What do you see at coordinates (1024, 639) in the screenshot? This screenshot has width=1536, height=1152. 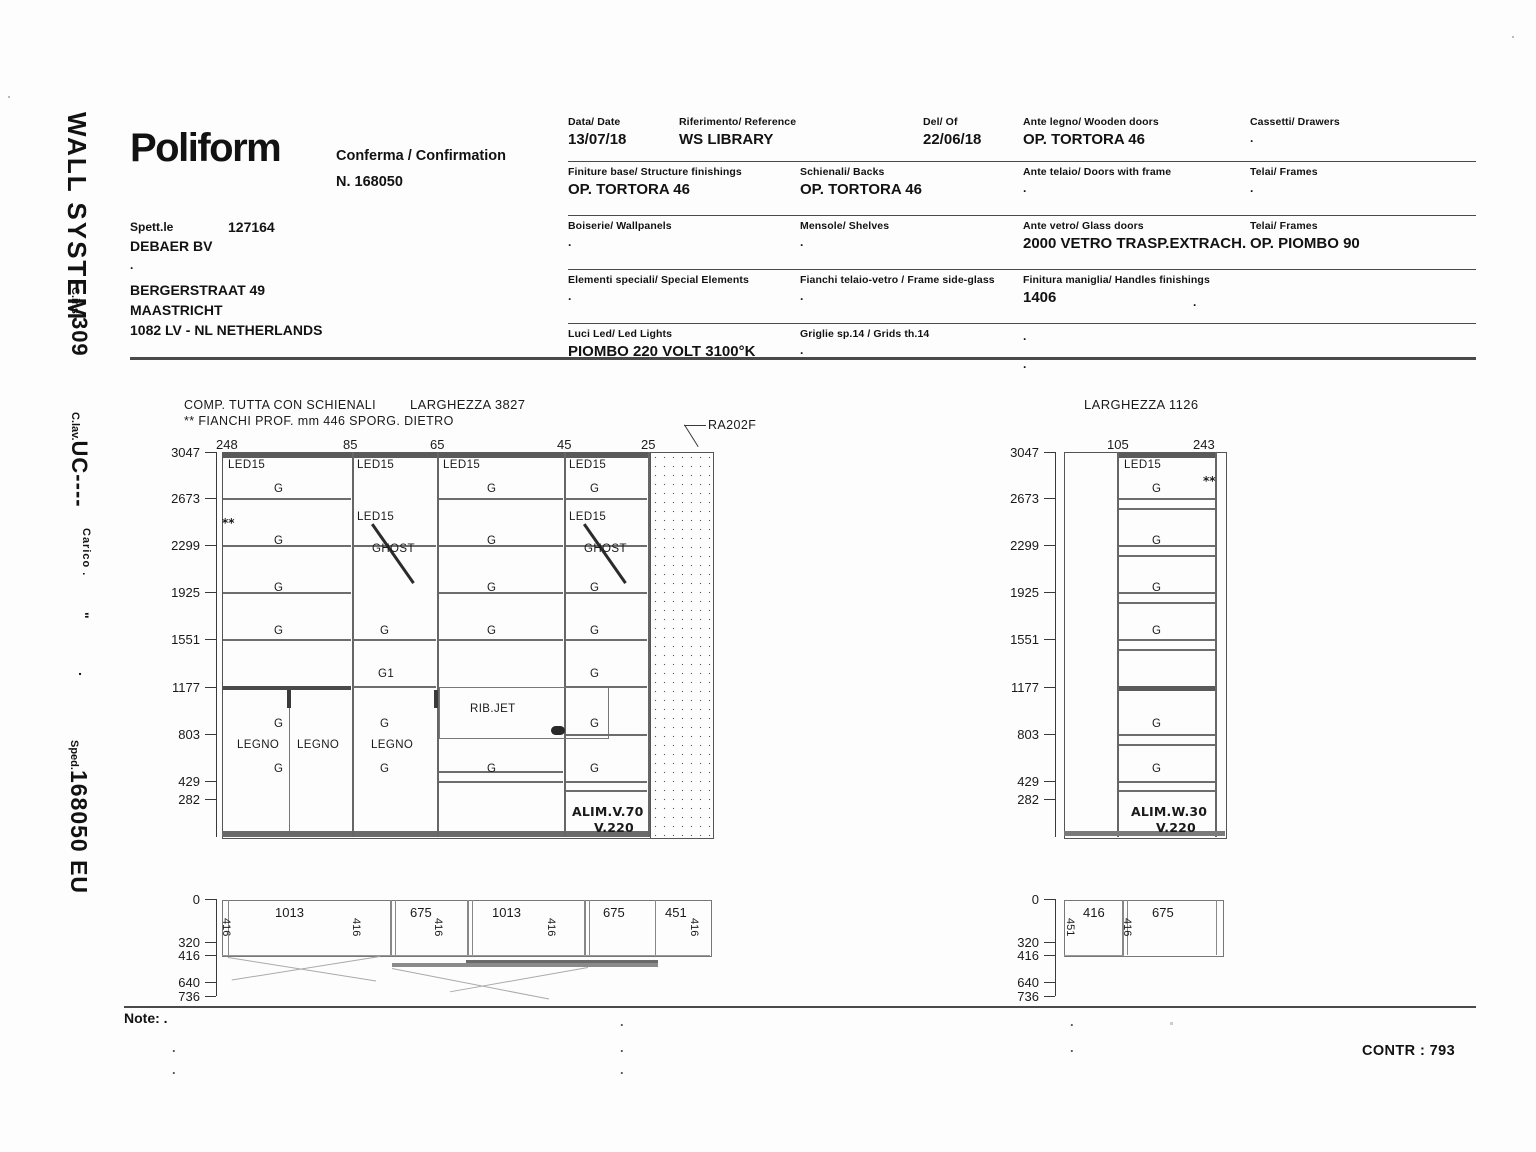 I see `right-height-1551: 1551` at bounding box center [1024, 639].